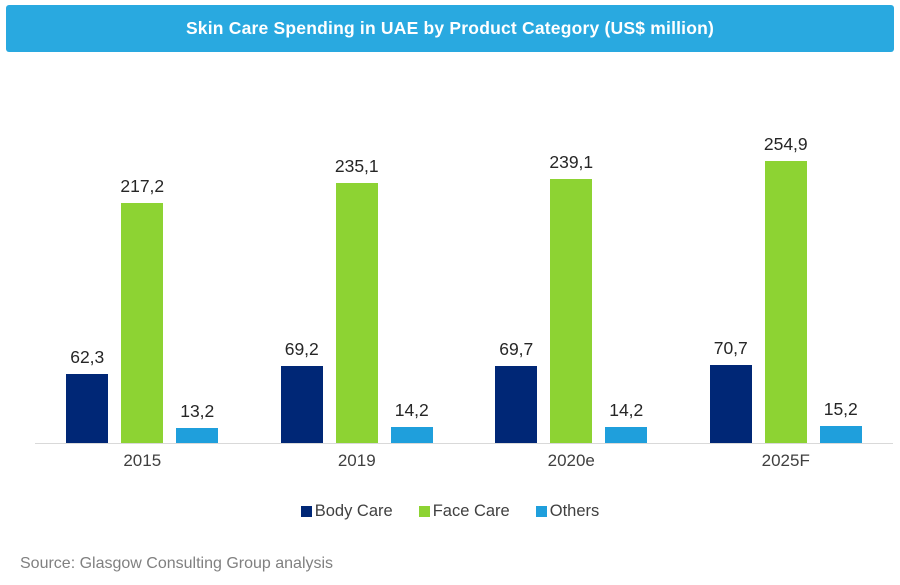 This screenshot has height=585, width=900. Describe the element at coordinates (840, 421) in the screenshot. I see `bar-others-2025F: 15,2` at that location.